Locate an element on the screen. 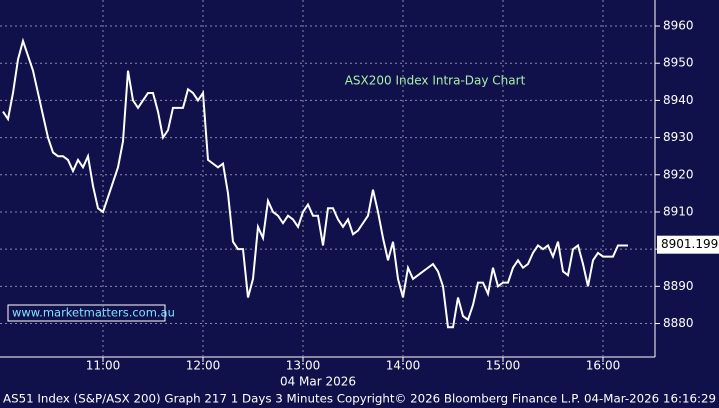 Image resolution: width=719 pixels, height=408 pixels. watermark-box is located at coordinates (86, 313).